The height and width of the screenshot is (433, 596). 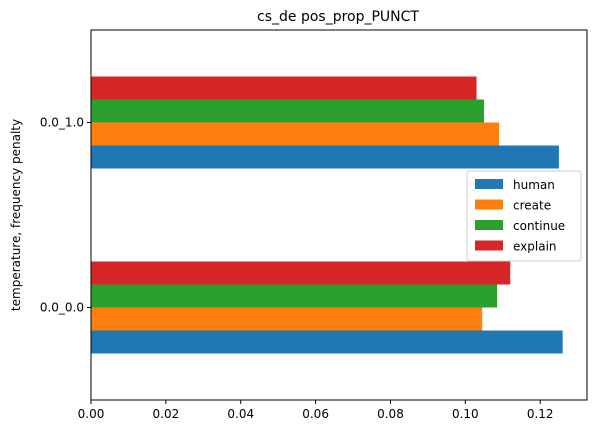 I want to click on legend-box, so click(x=524, y=216).